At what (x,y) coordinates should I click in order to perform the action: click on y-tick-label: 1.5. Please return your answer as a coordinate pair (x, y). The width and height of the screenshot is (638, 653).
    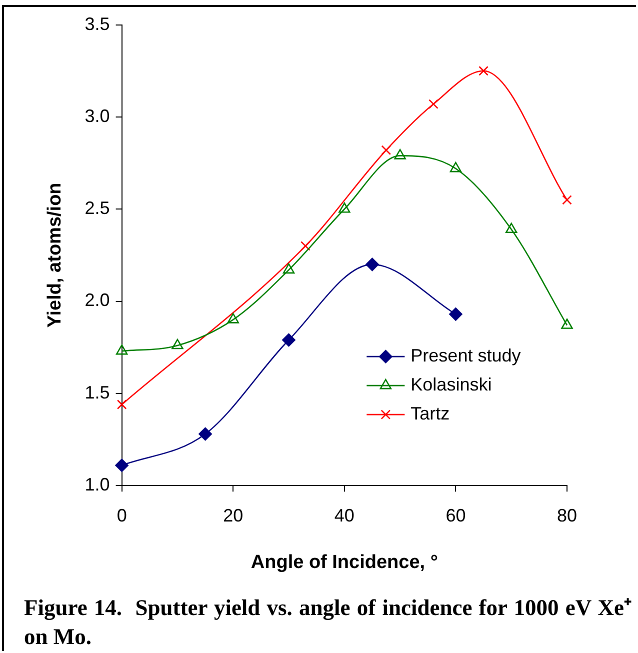
    Looking at the image, I should click on (97, 392).